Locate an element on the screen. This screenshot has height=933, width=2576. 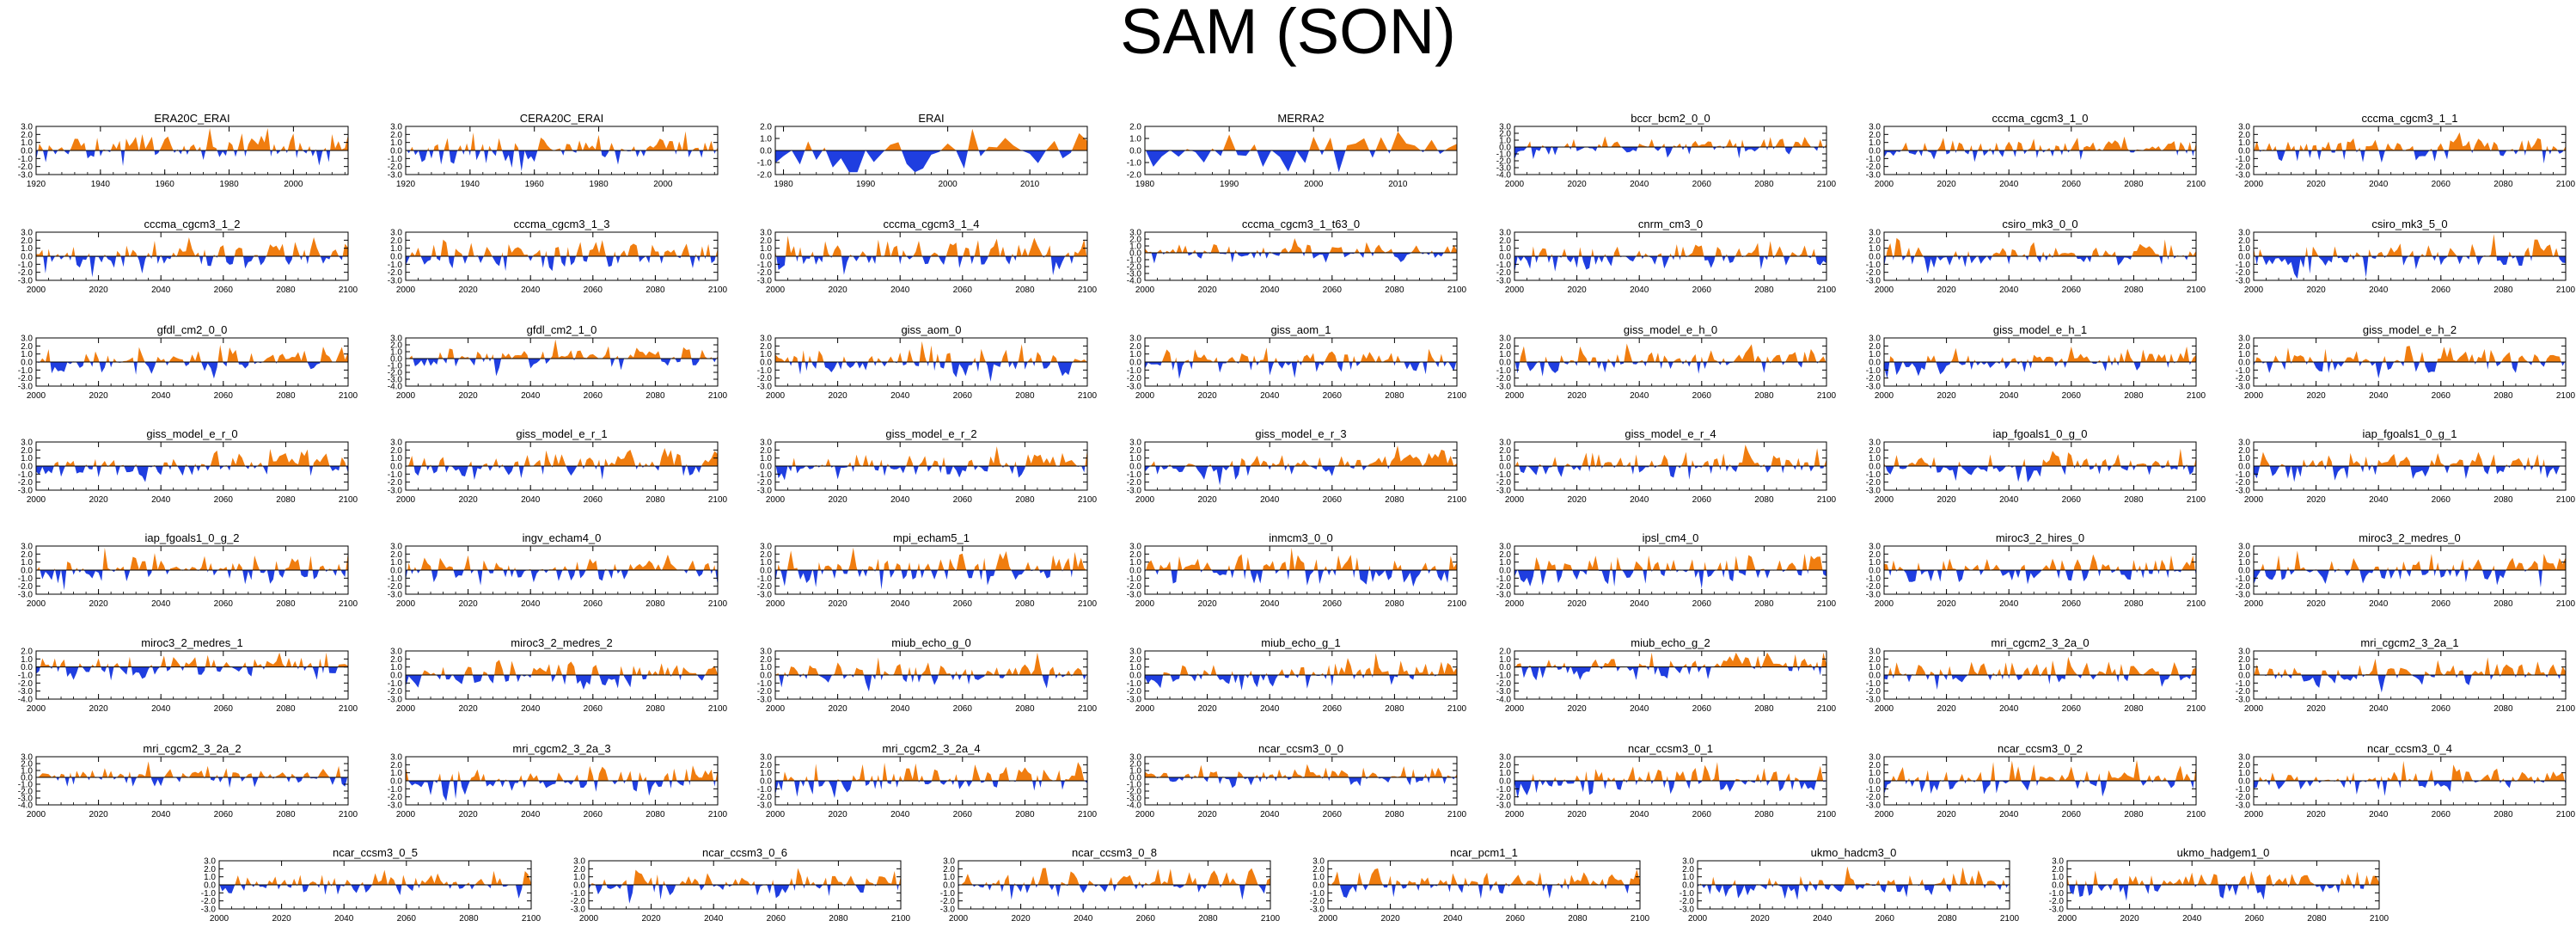
figure-title: SAM (SON) is located at coordinates (1288, 33).